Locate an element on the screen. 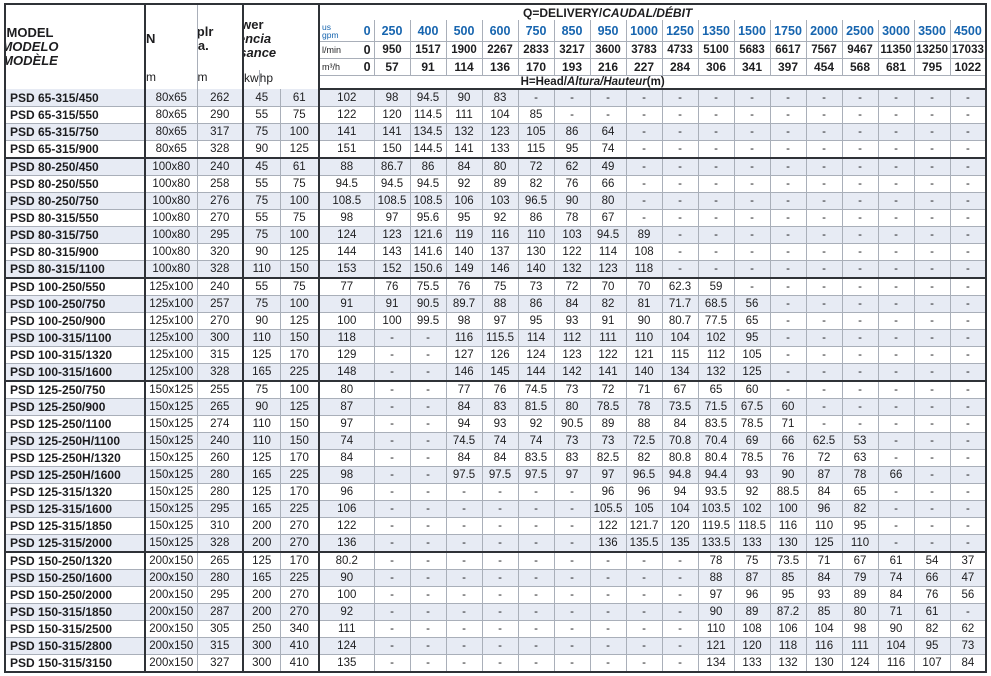  dn-cell: 150x125 is located at coordinates (171, 441).